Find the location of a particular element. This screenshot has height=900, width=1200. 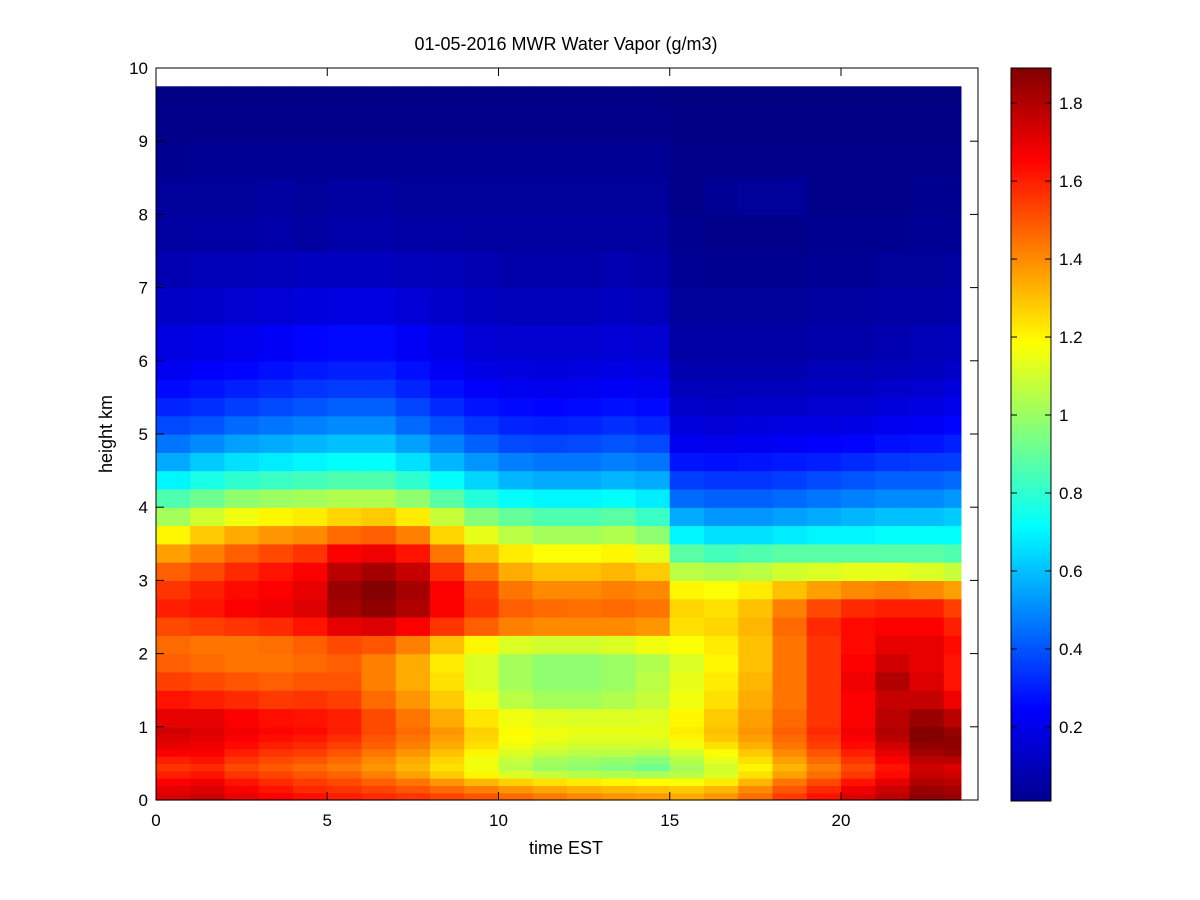

colorbar is located at coordinates (1031, 434).